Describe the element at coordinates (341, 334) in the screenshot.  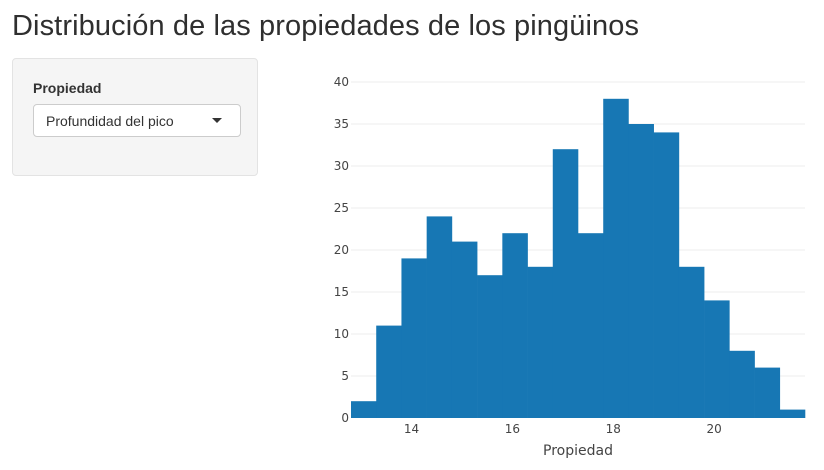
I see `y-tick-label: 10` at that location.